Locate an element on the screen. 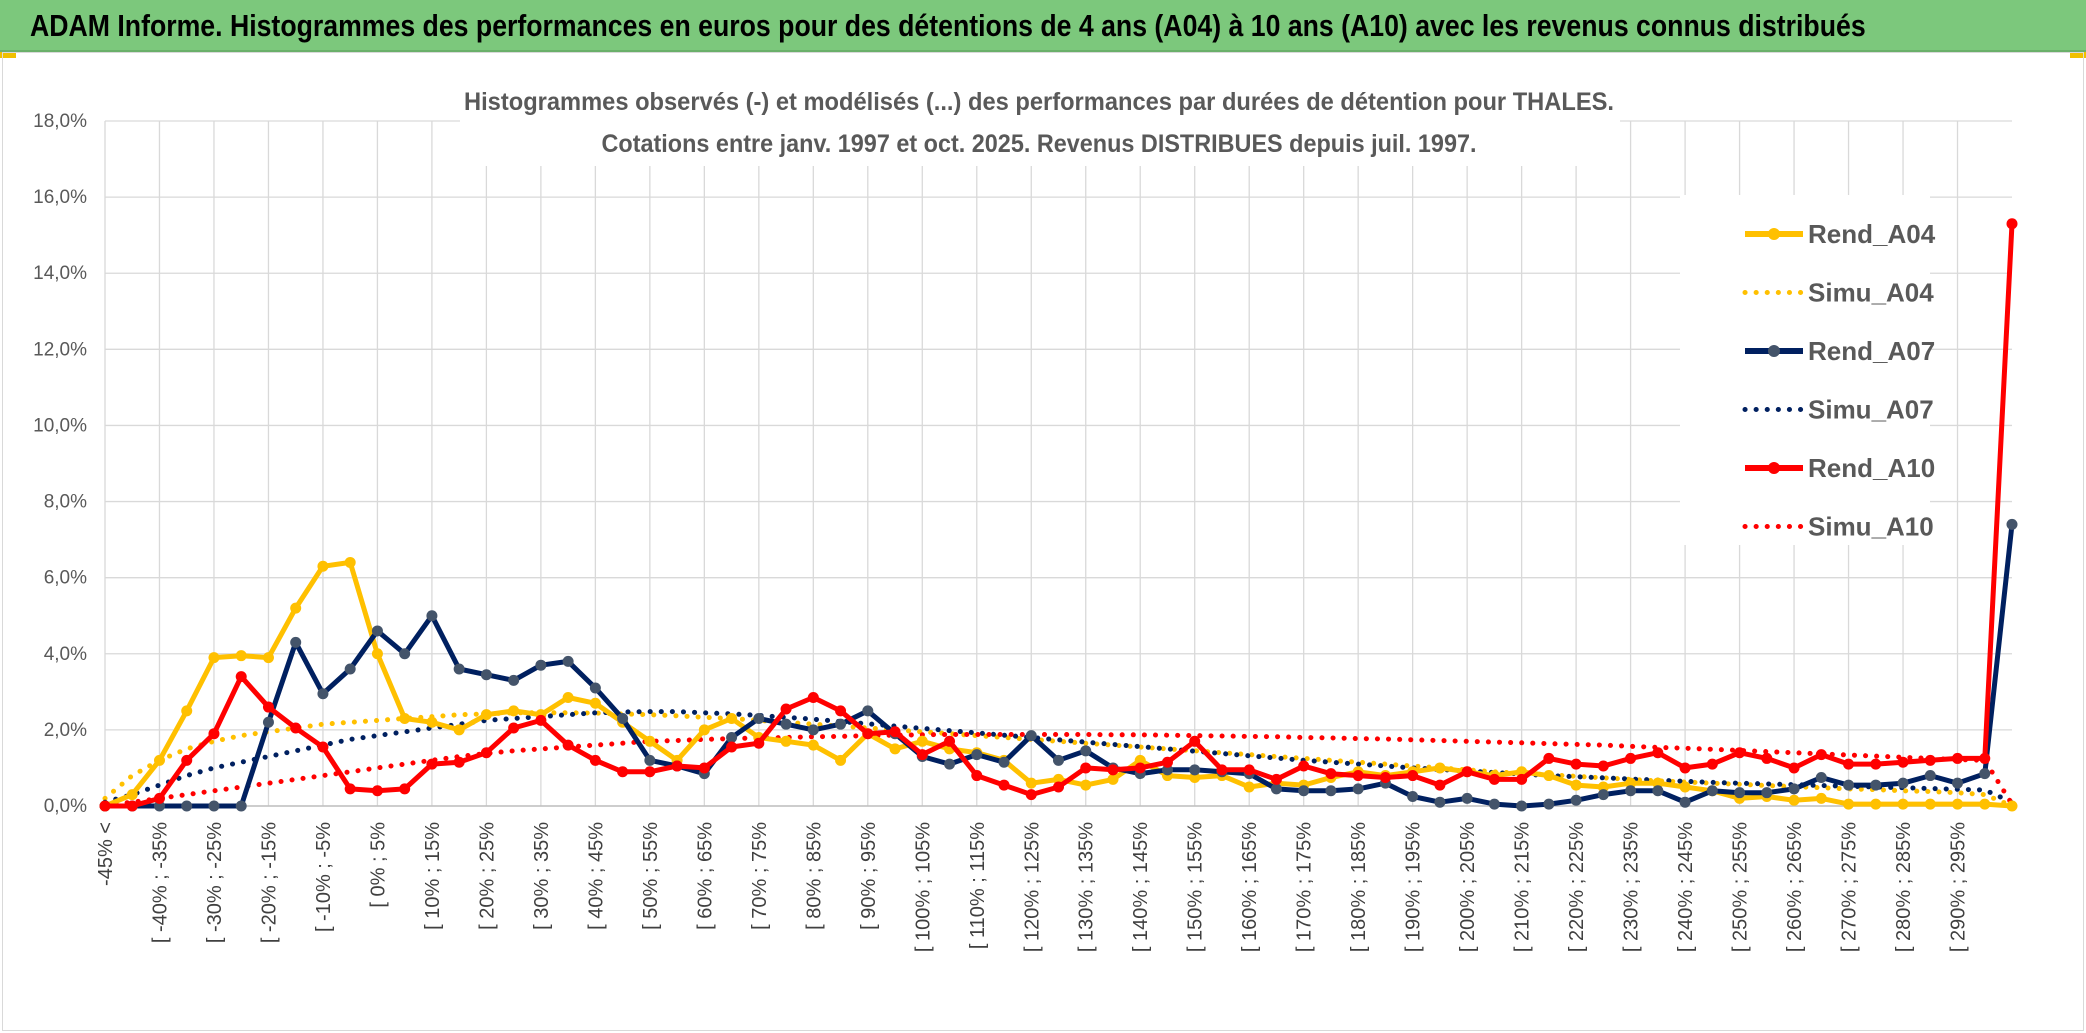 Image resolution: width=2086 pixels, height=1033 pixels. x-tick-label: [ 100% ; 105% is located at coordinates (923, 887).